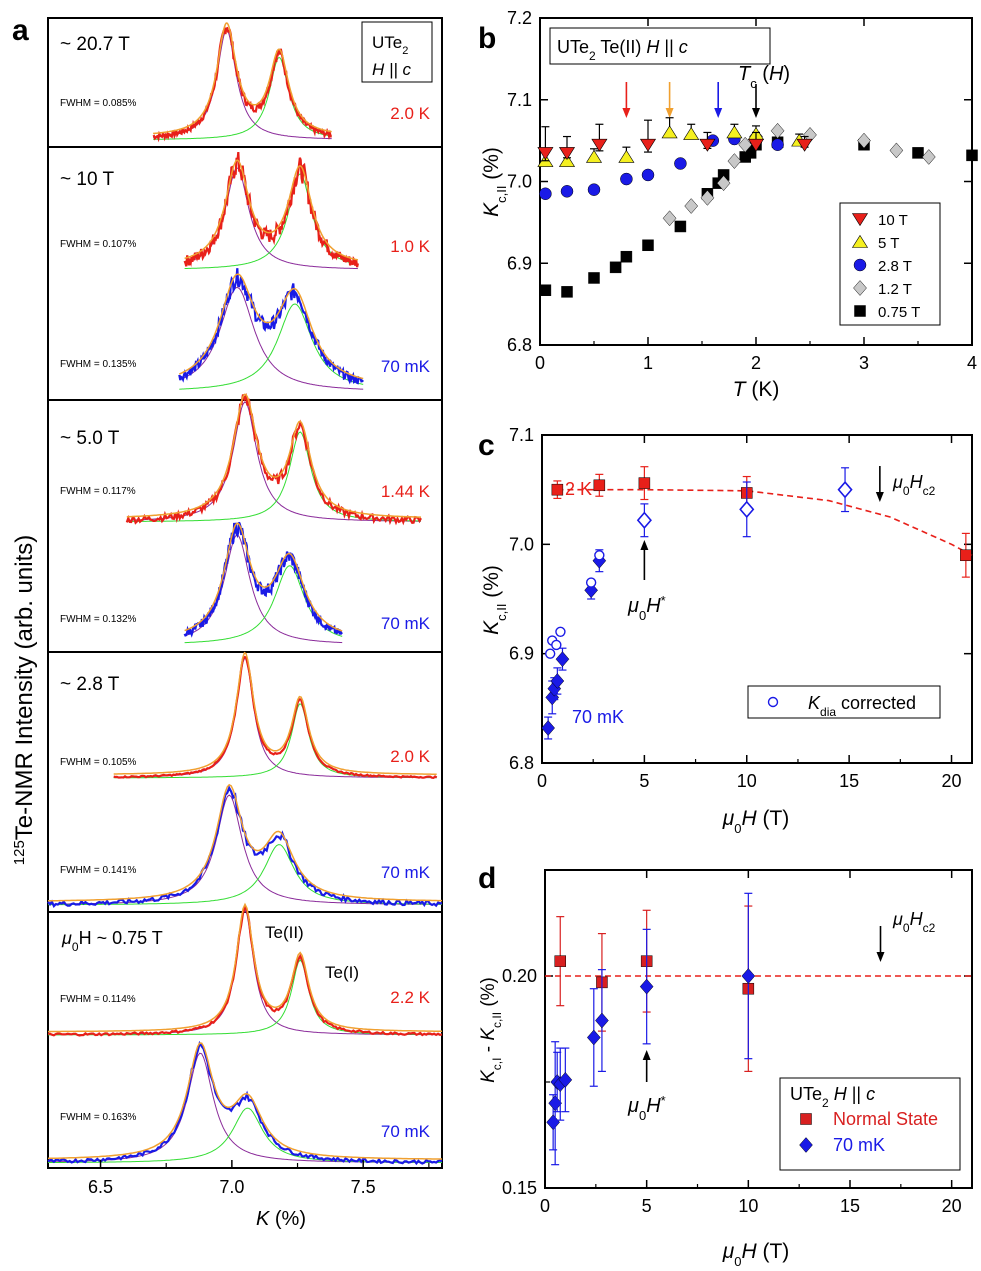  I want to click on hstar-label: μ0H*, so click(646, 608).